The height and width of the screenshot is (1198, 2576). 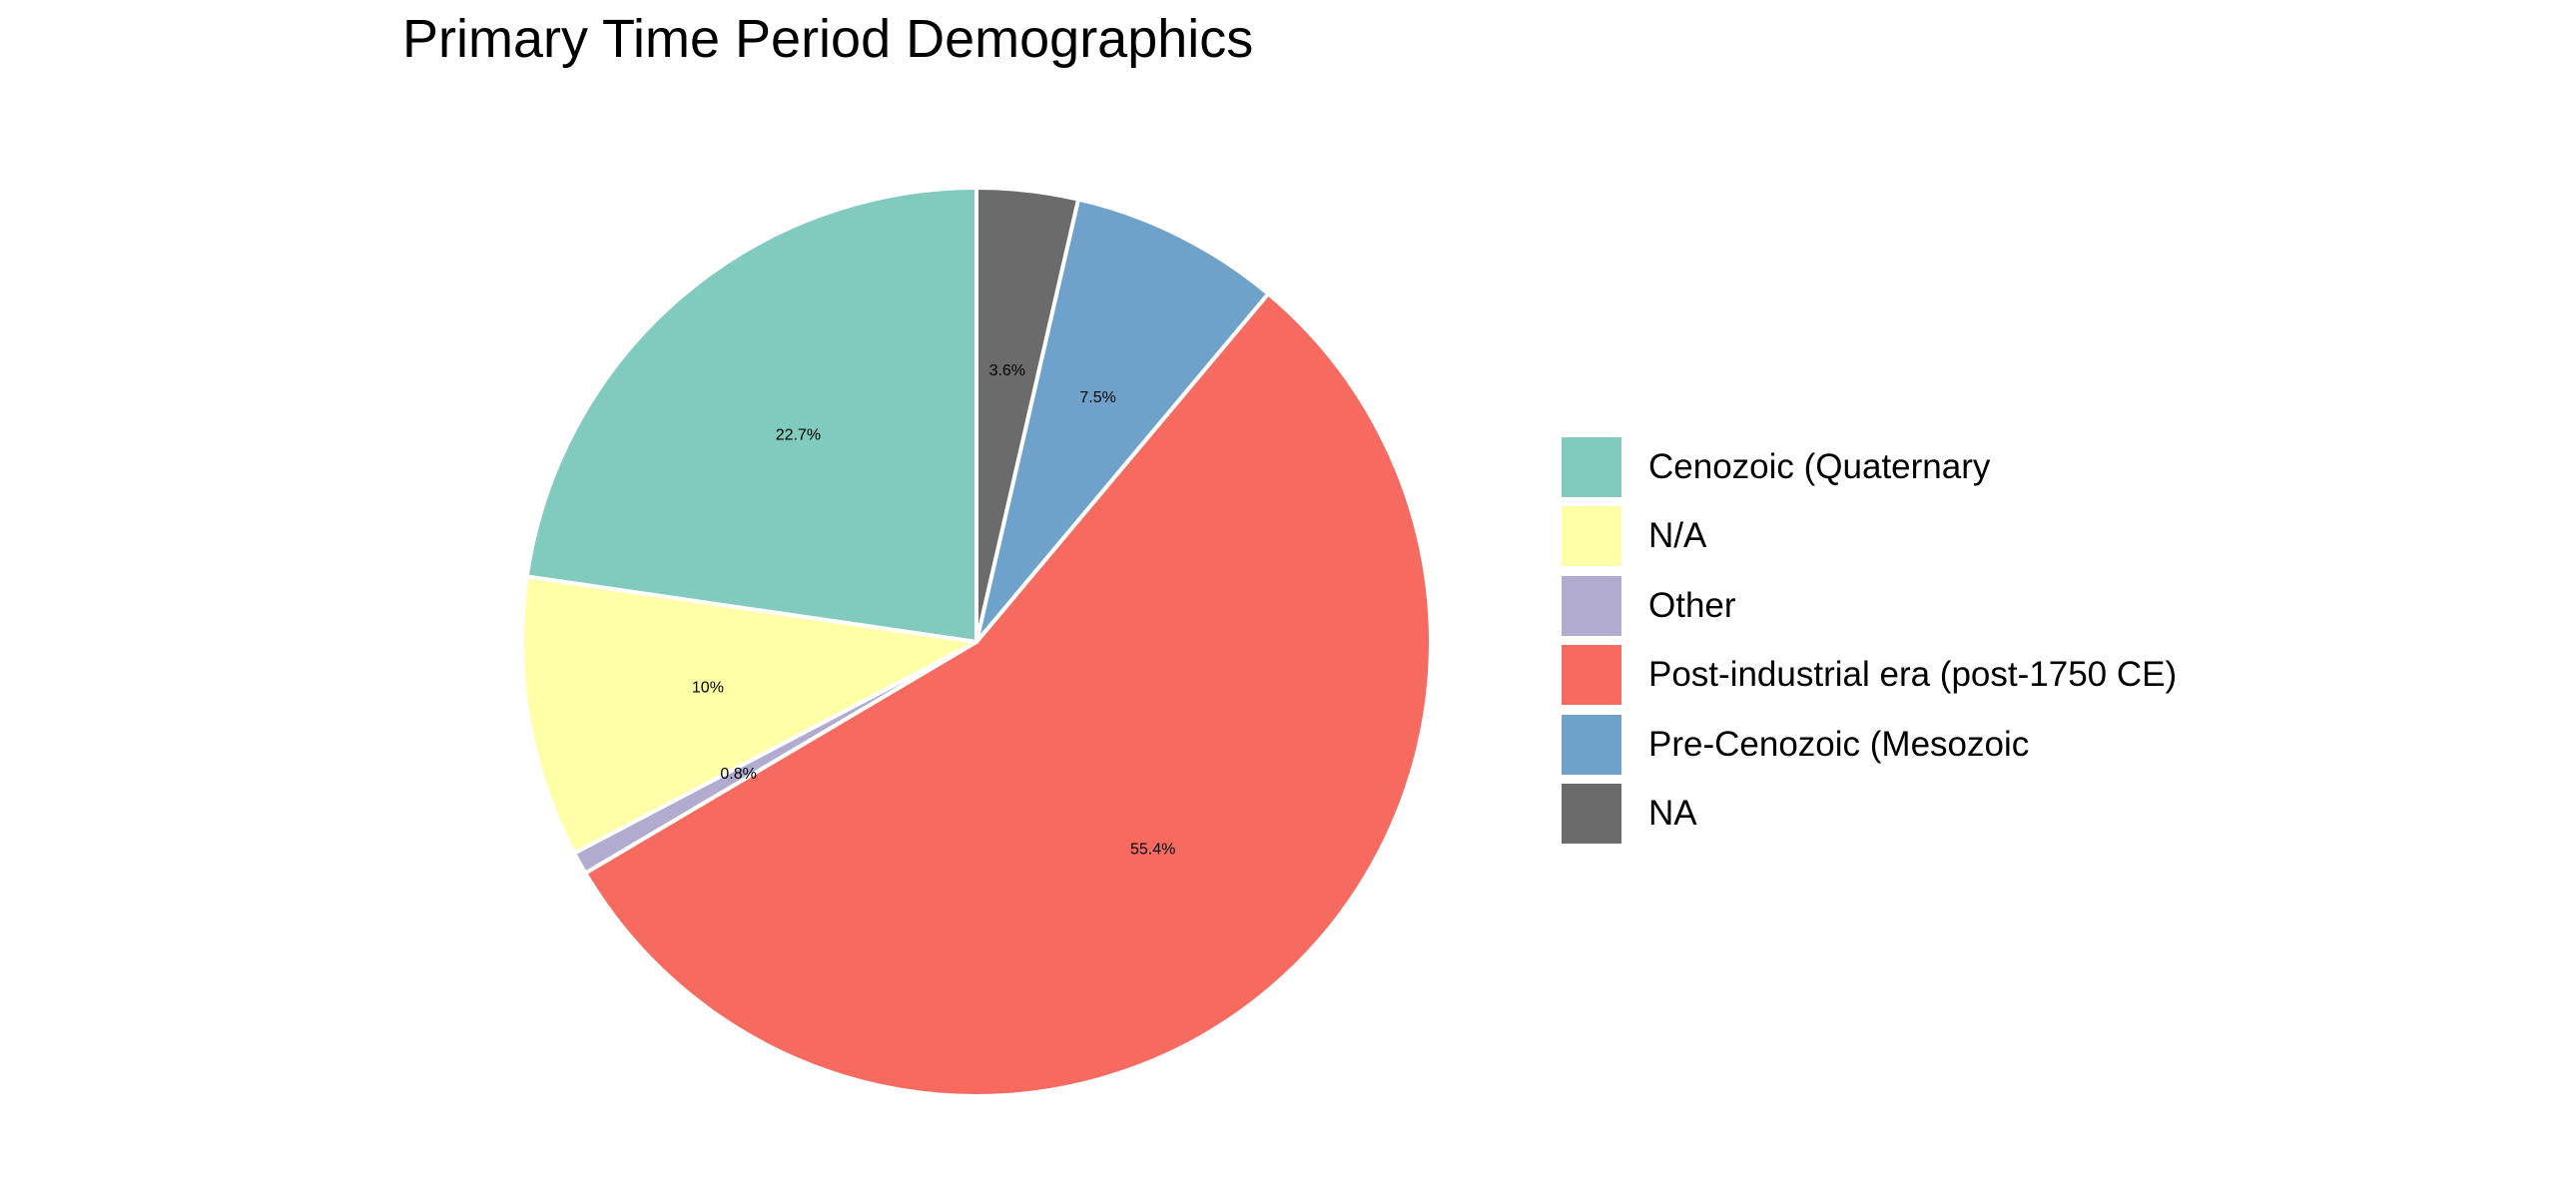 What do you see at coordinates (738, 774) in the screenshot?
I see `slice-label-other: 0.8%` at bounding box center [738, 774].